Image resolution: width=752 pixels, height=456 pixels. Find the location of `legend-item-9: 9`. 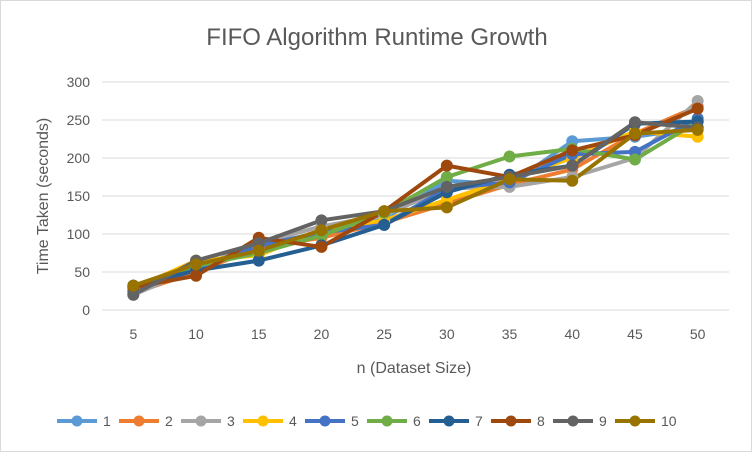

legend-item-9: 9 is located at coordinates (580, 421).